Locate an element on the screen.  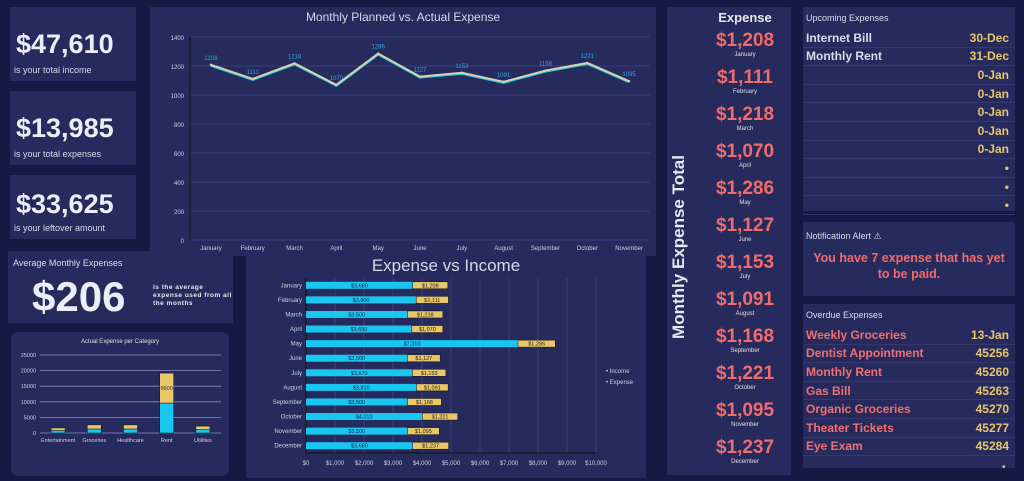
legend-item: • Income is located at coordinates (618, 372).